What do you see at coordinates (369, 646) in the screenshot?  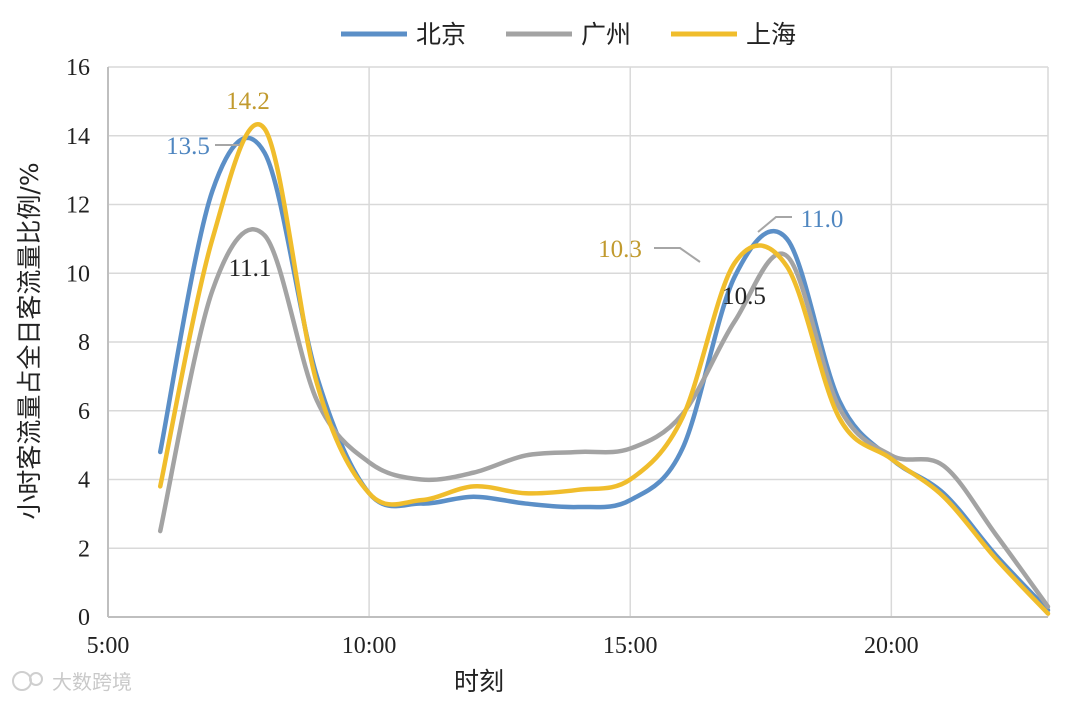 I see `x-tick-label: 10:00` at bounding box center [369, 646].